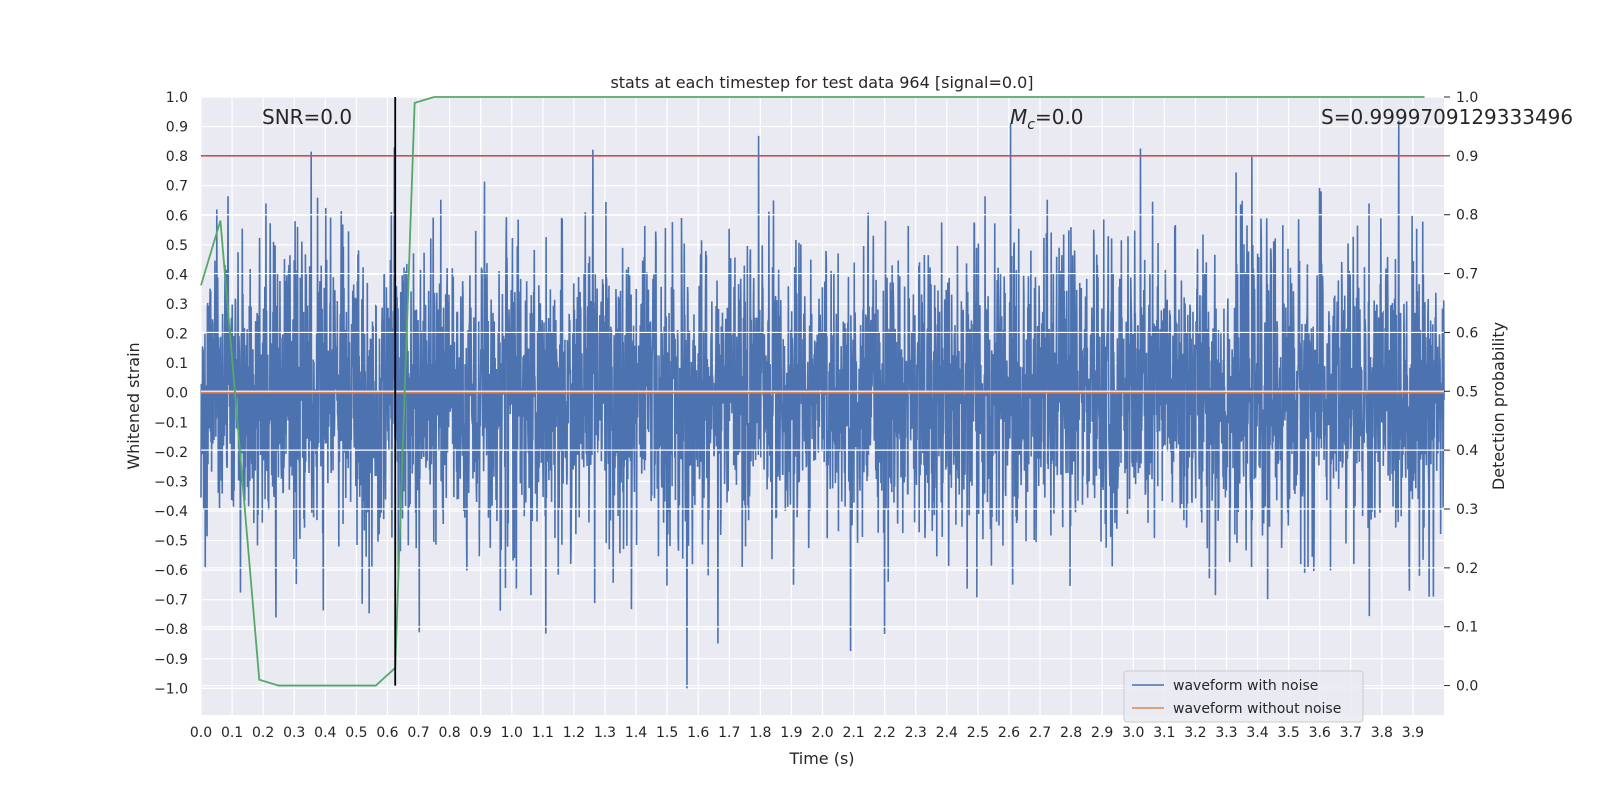 This screenshot has width=1600, height=800. I want to click on y-tick-label: −0.2, so click(171, 453).